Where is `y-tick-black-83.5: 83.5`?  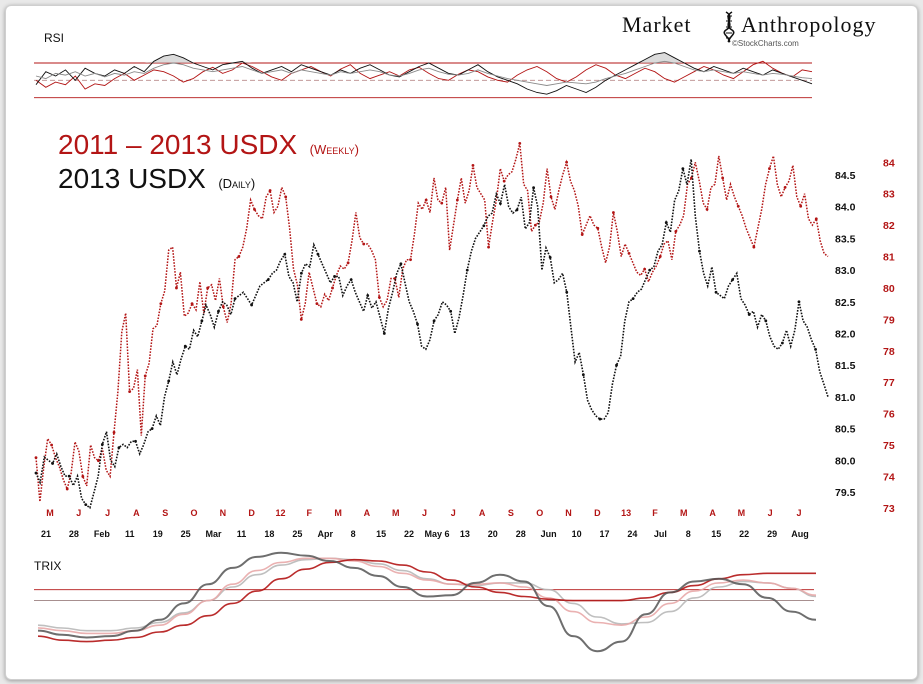 y-tick-black-83.5: 83.5 is located at coordinates (845, 239).